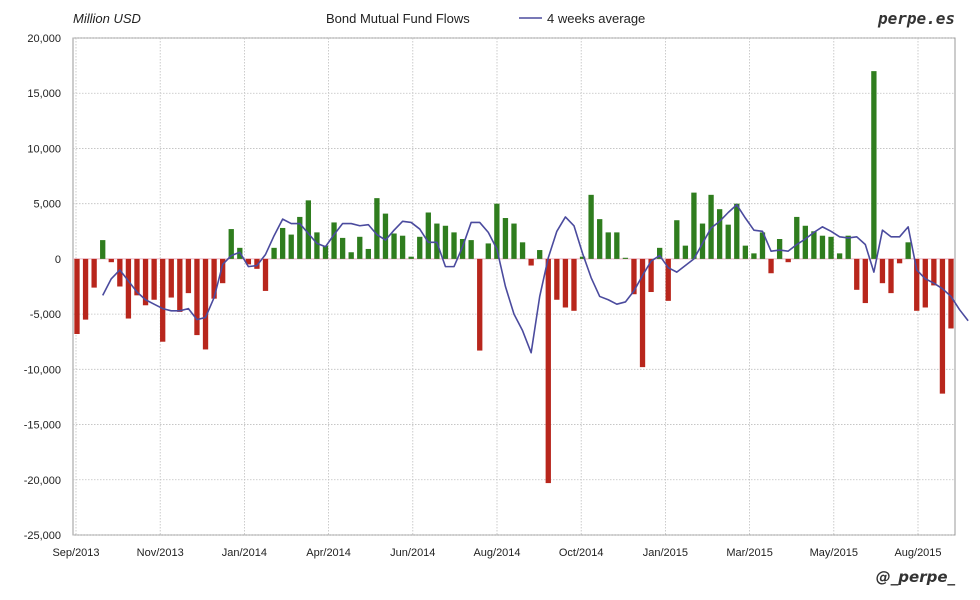 The width and height of the screenshot is (980, 600). What do you see at coordinates (596, 18) in the screenshot?
I see `legend-label: 4 weeks average` at bounding box center [596, 18].